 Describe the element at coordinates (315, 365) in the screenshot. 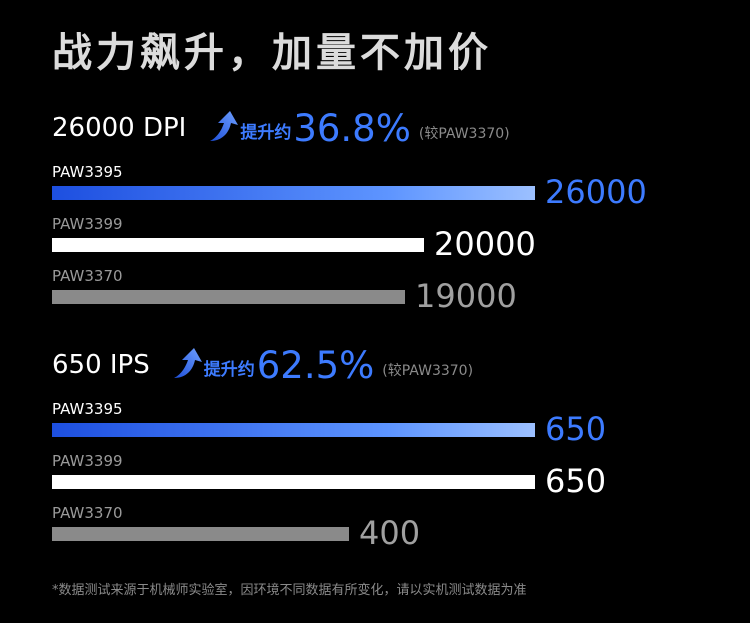

I see `improve-percent: 62.5%` at that location.